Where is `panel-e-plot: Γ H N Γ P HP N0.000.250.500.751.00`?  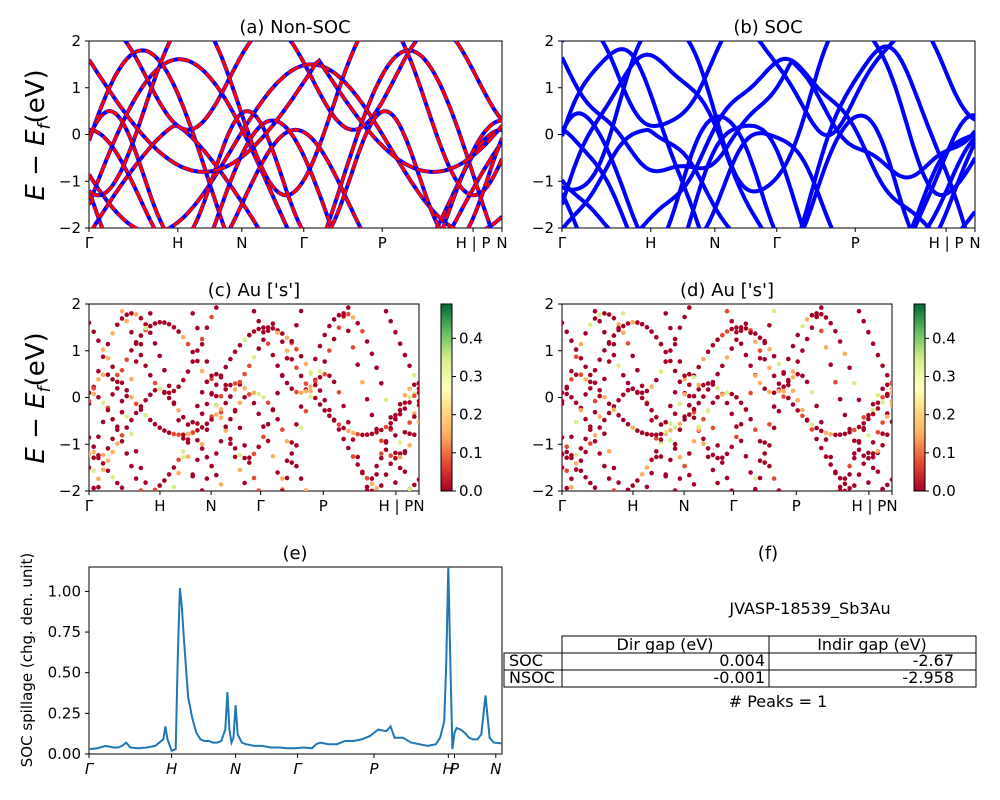
panel-e-plot: Γ H N Γ P HP N0.000.250.500.751.00 is located at coordinates (275, 672).